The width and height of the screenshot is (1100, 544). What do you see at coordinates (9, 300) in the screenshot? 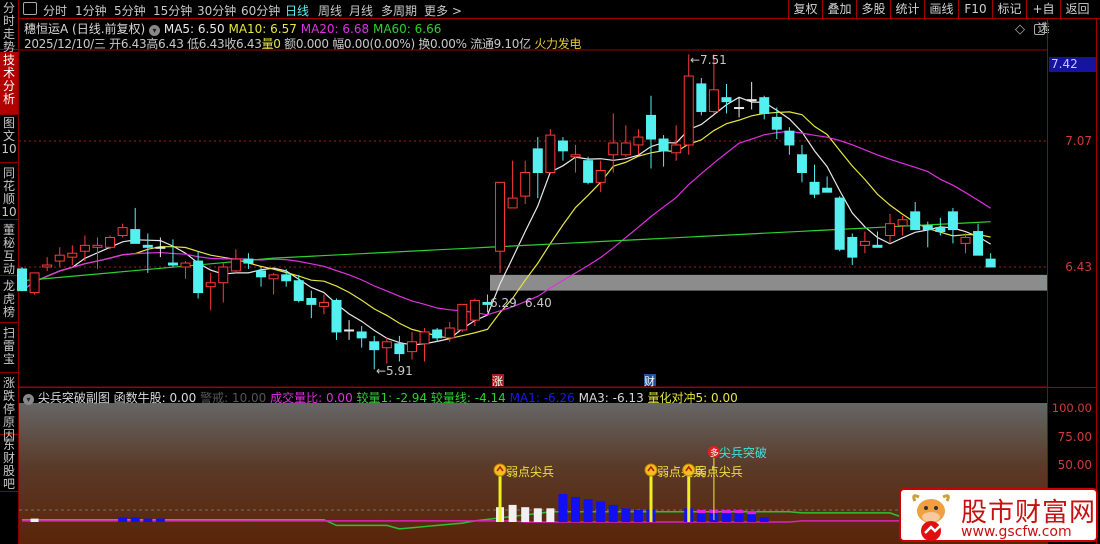
I see `sidebar-tab: 龙虎榜` at bounding box center [9, 300].